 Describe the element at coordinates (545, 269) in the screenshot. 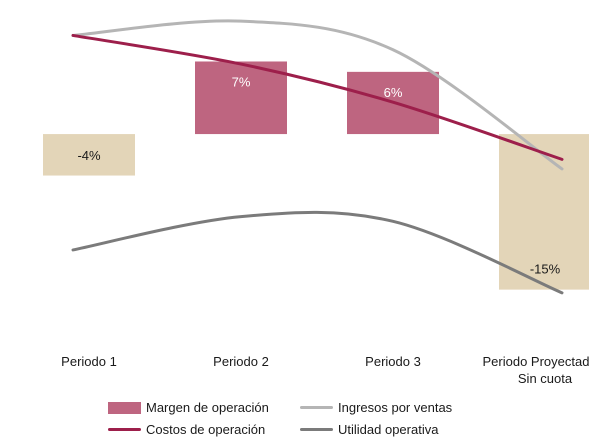

I see `bar-label-4: -15%` at that location.